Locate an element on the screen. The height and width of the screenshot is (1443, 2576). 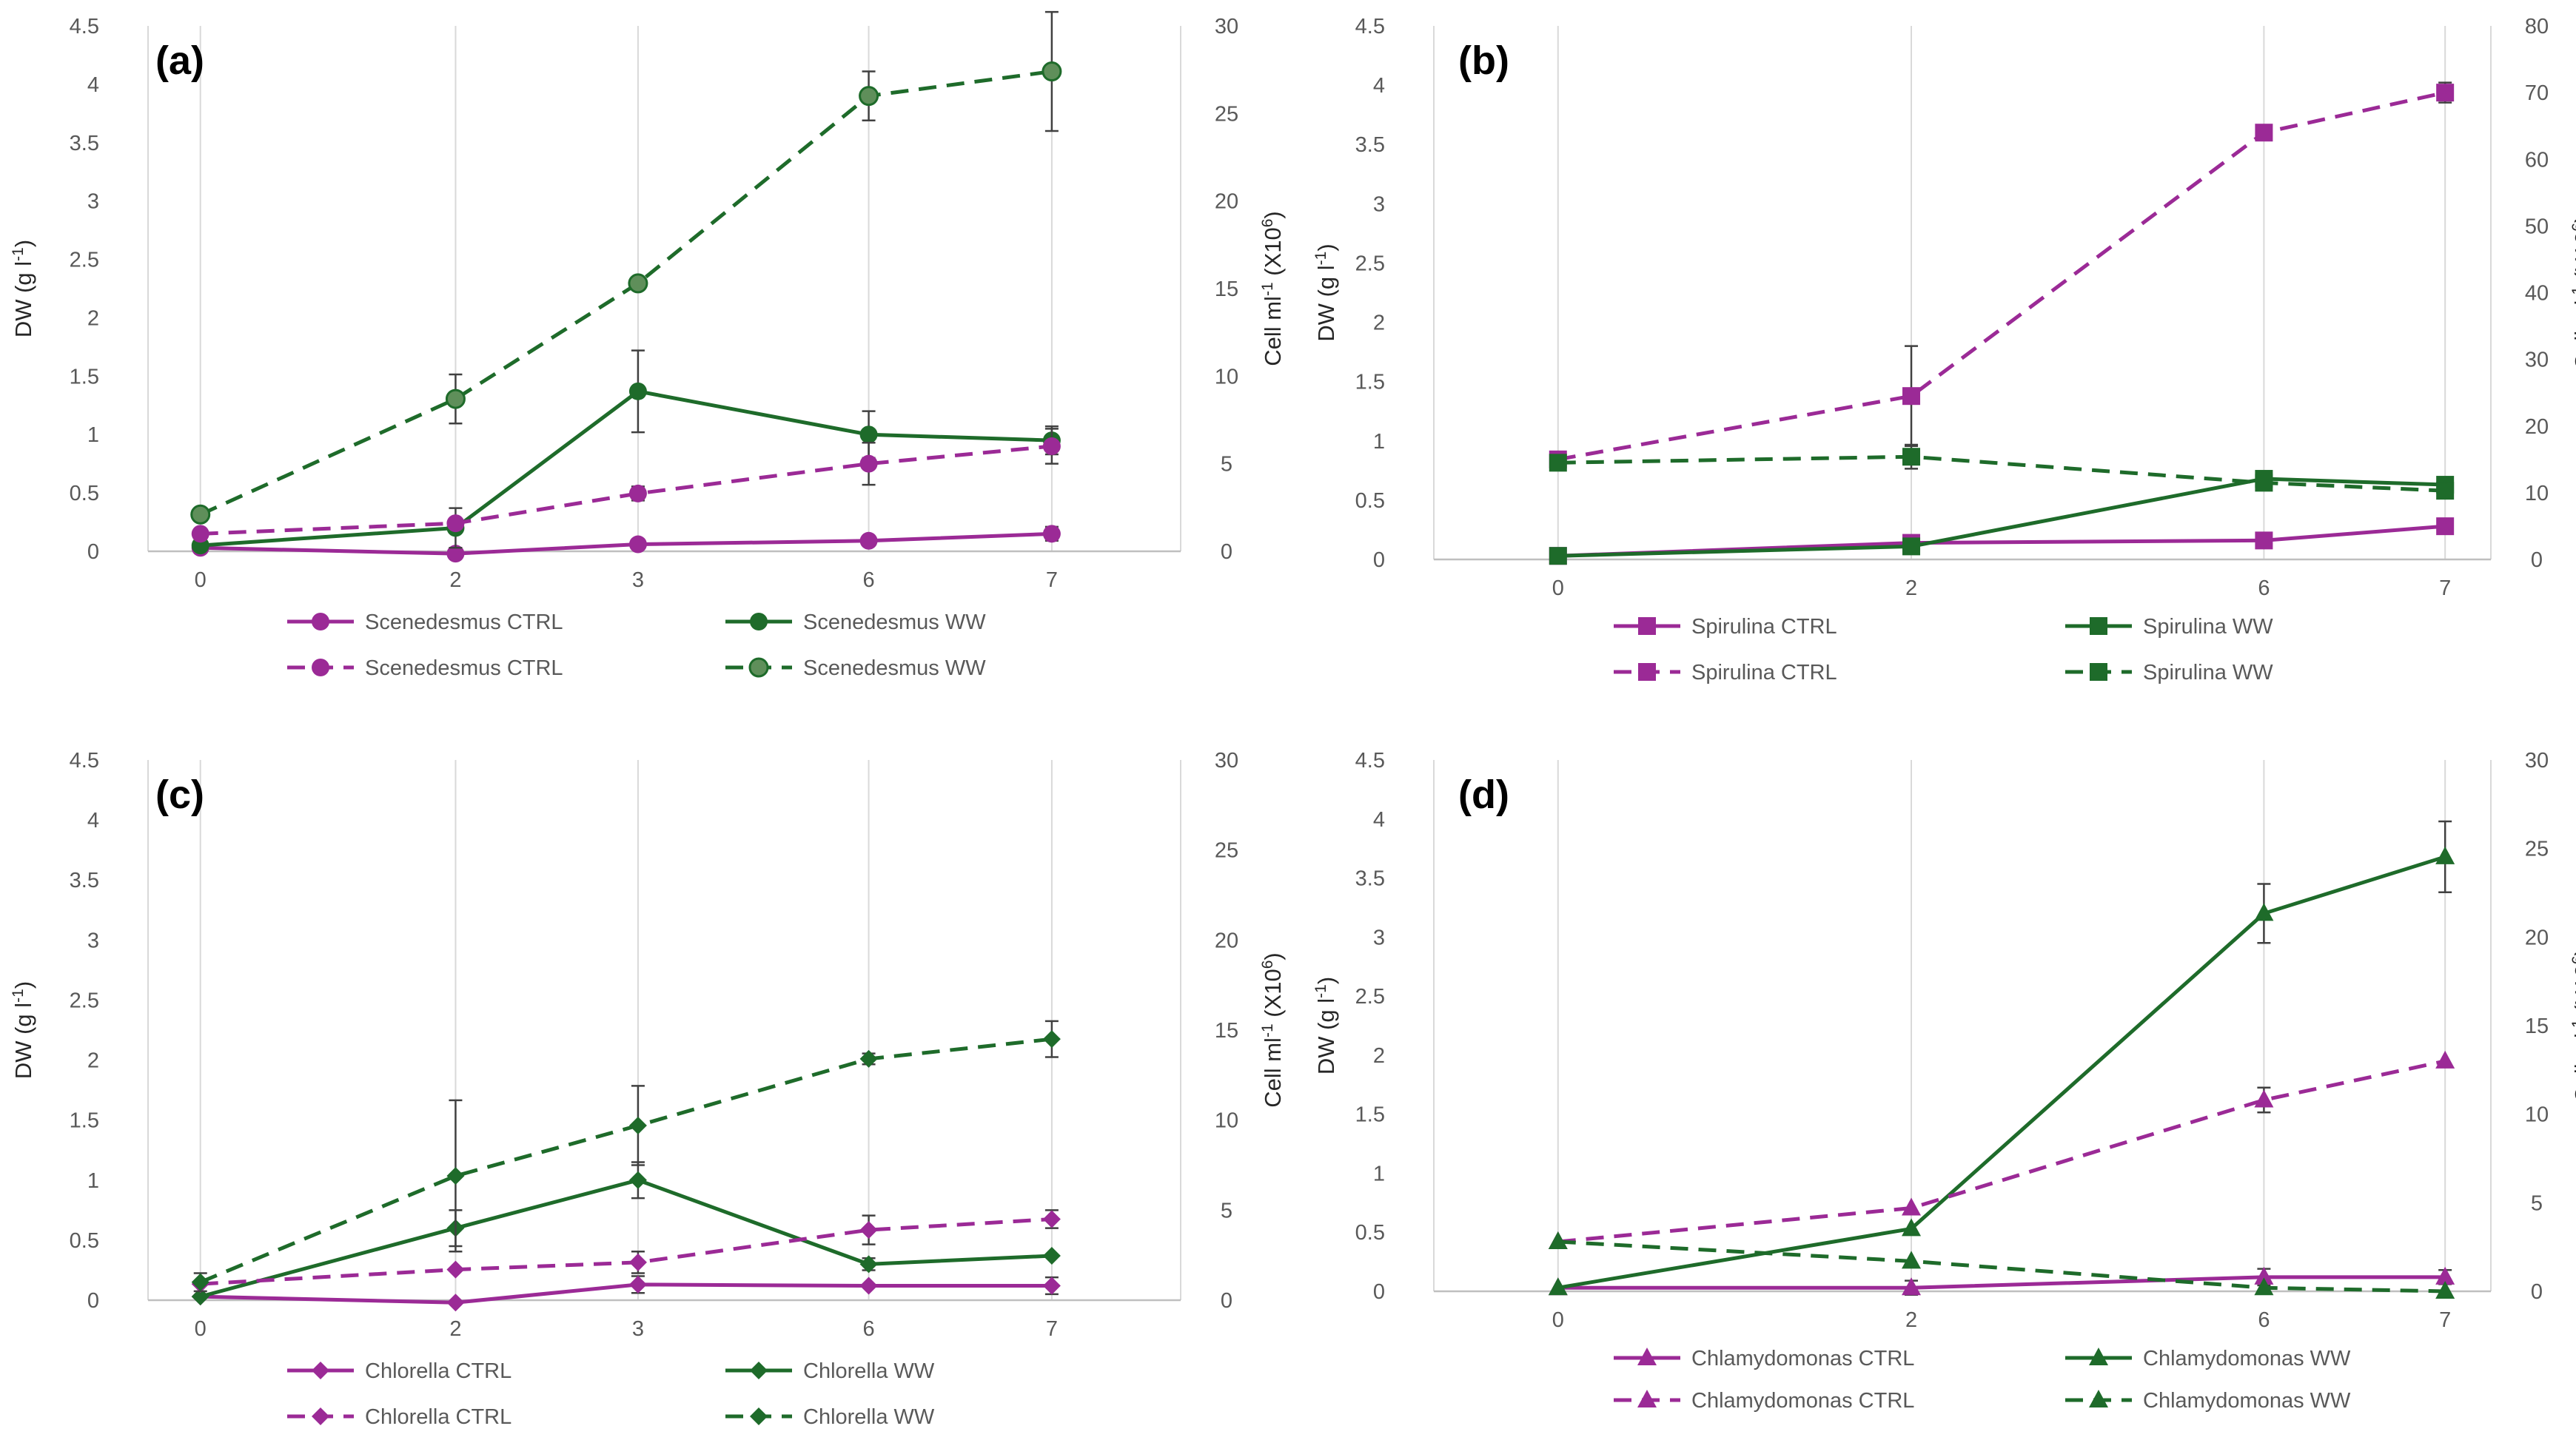
legend-item: Spirulina WW is located at coordinates (2169, 672).